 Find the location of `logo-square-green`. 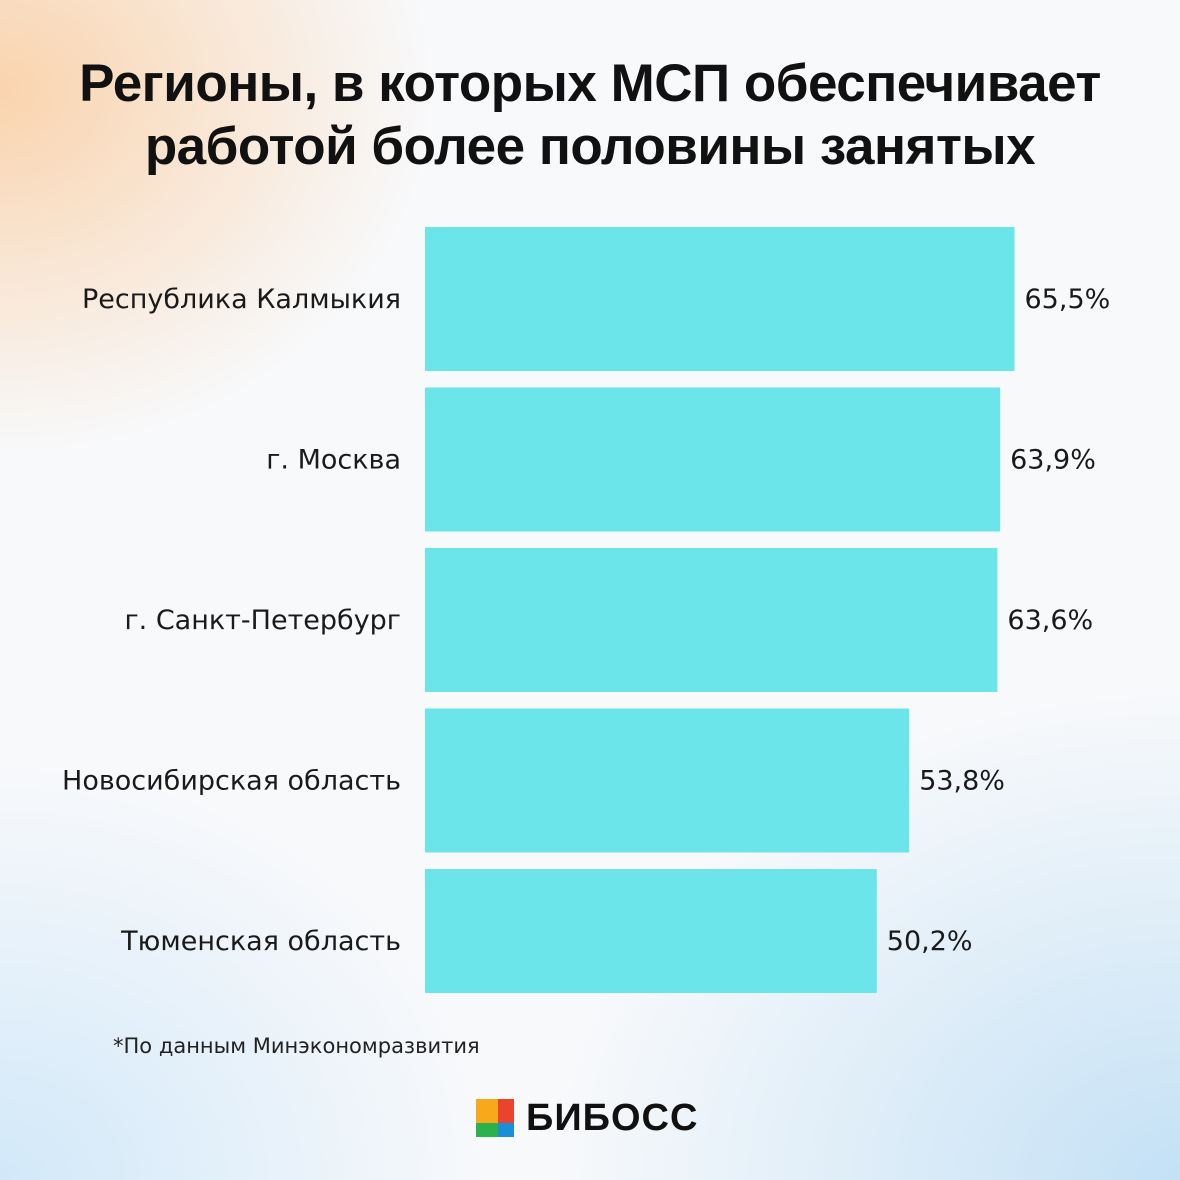

logo-square-green is located at coordinates (487, 1130).